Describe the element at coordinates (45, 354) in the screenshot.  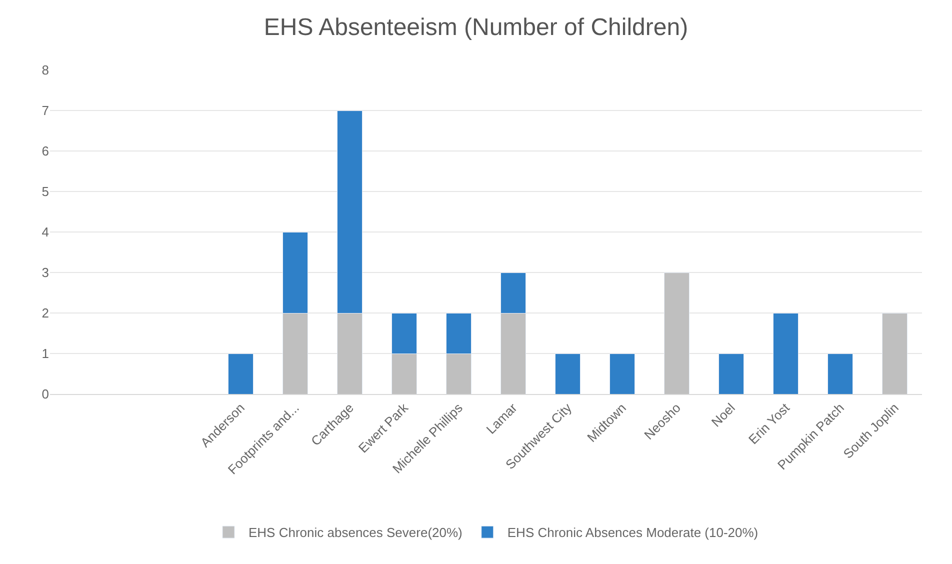
I see `y-tick-label: 1` at that location.